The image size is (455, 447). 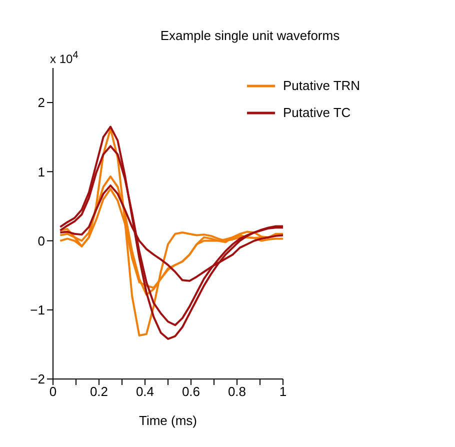 I want to click on x-tick-label: 0, so click(x=53, y=392).